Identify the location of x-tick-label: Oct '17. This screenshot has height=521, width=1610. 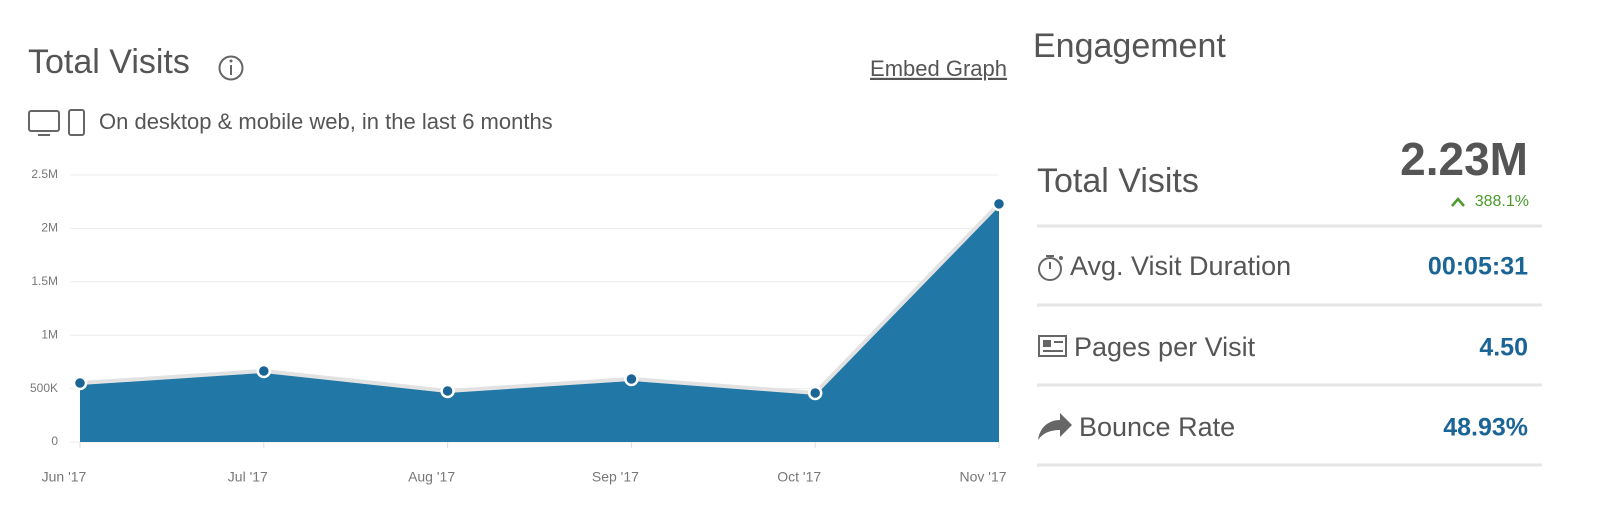
(799, 477).